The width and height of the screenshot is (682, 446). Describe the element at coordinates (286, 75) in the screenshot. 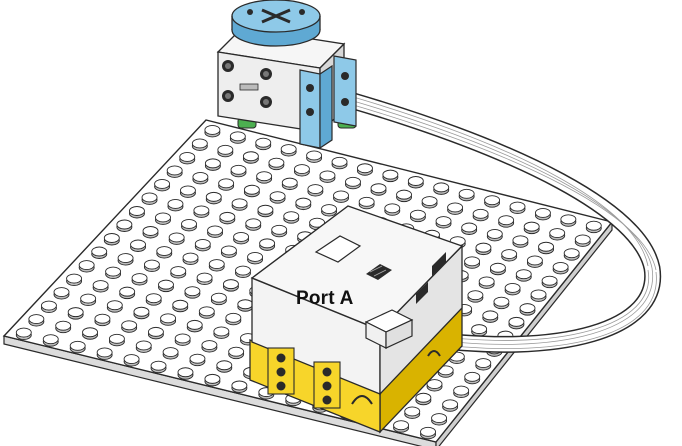

I see `motor` at that location.